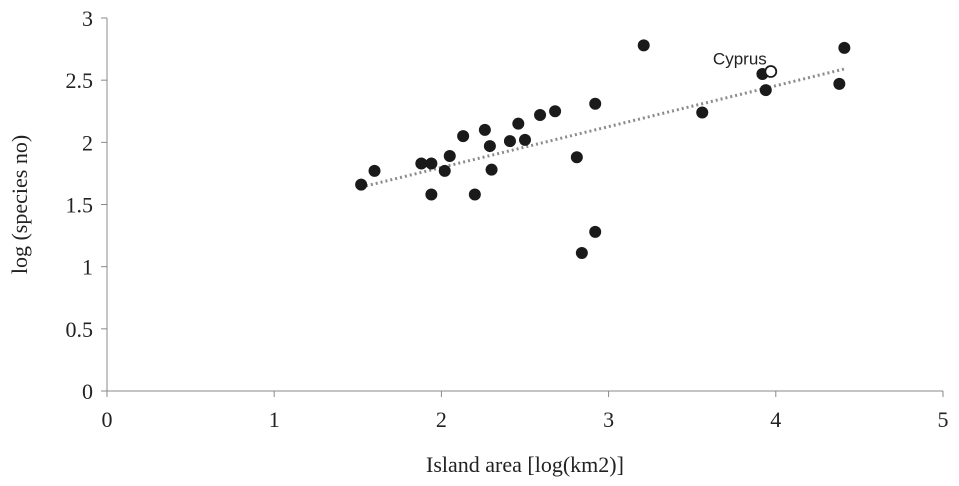  Describe the element at coordinates (80, 205) in the screenshot. I see `y-tick-label: 1.5` at that location.